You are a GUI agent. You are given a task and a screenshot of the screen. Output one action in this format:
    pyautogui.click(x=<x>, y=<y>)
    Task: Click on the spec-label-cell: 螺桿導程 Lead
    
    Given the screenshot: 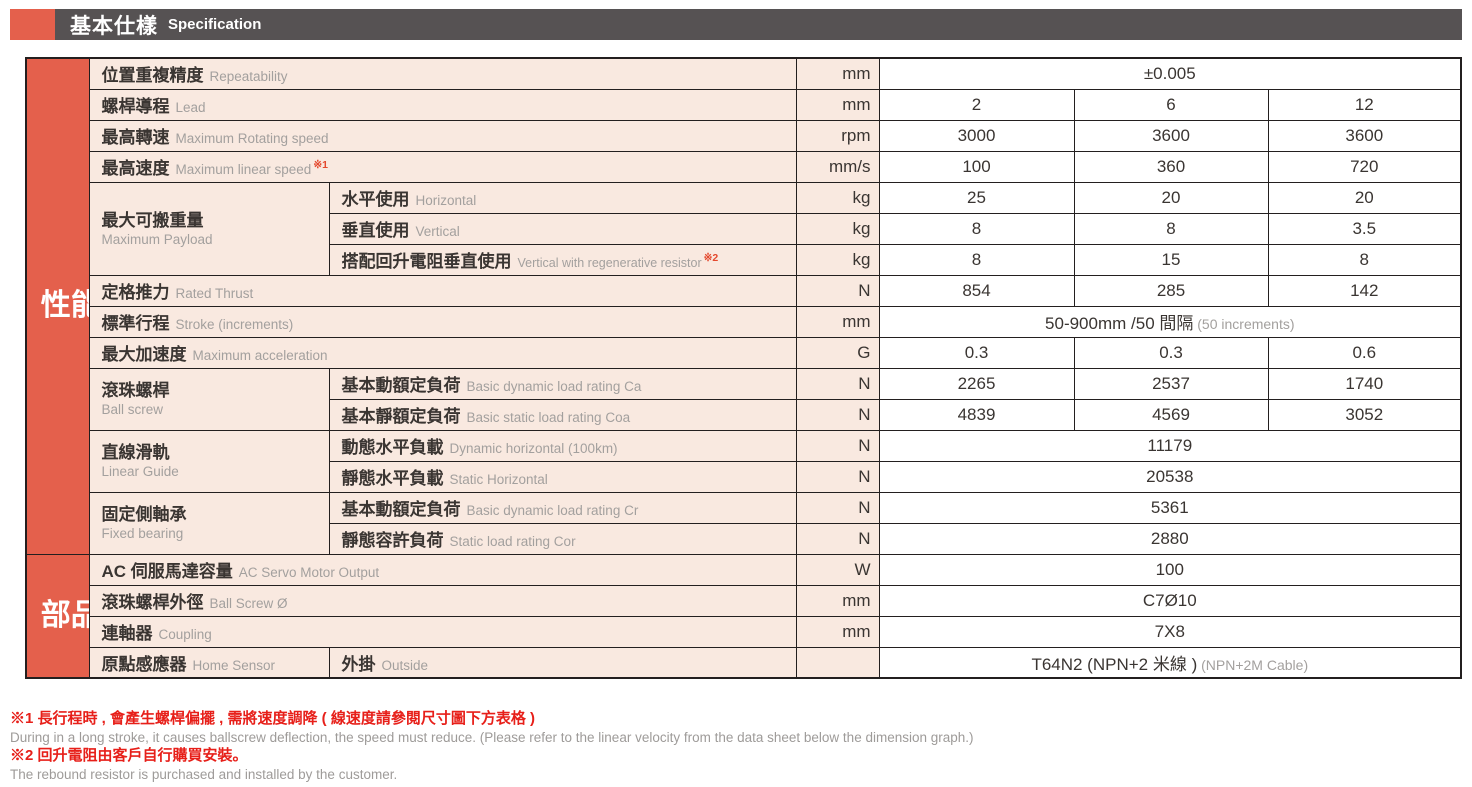 What is the action you would take?
    pyautogui.click(x=442, y=104)
    